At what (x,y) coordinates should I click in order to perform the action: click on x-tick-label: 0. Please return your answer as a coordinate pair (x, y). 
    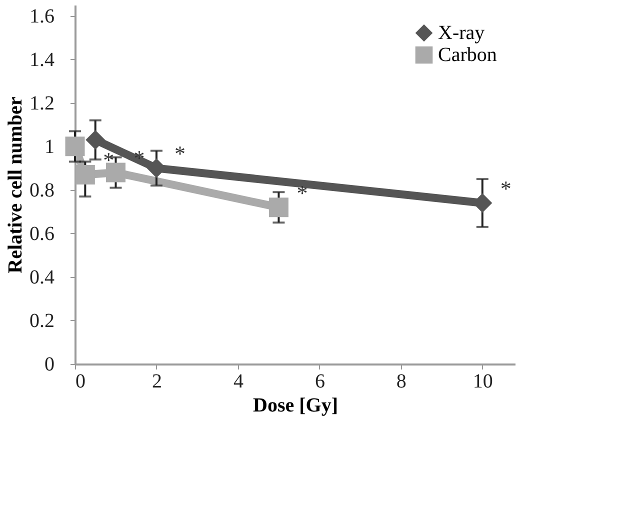
    Looking at the image, I should click on (81, 381).